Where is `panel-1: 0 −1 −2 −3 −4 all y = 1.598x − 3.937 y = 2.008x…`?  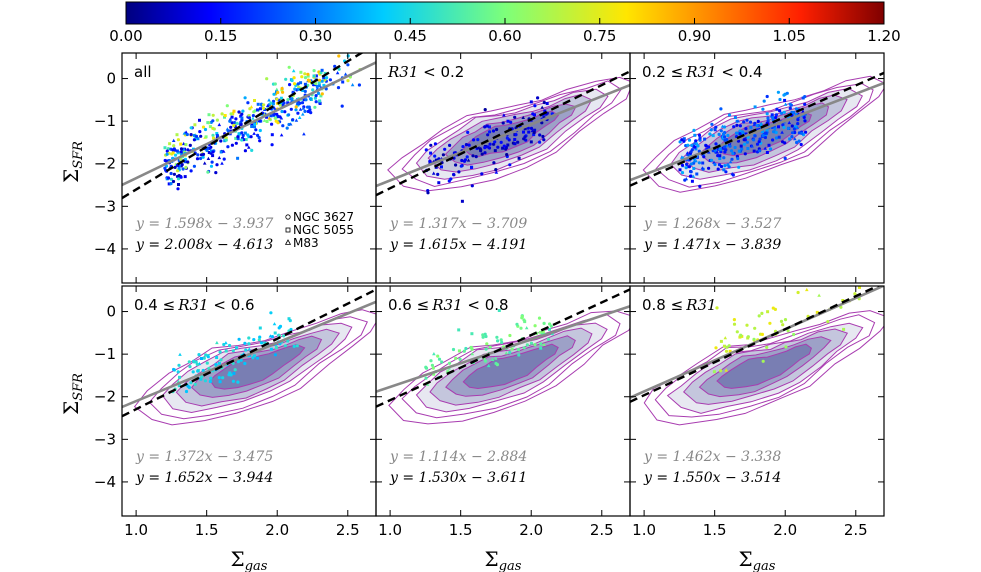
panel-1: 0 −1 −2 −3 −4 all y = 1.598x − 3.937 y = 2.008x… is located at coordinates (235, 168).